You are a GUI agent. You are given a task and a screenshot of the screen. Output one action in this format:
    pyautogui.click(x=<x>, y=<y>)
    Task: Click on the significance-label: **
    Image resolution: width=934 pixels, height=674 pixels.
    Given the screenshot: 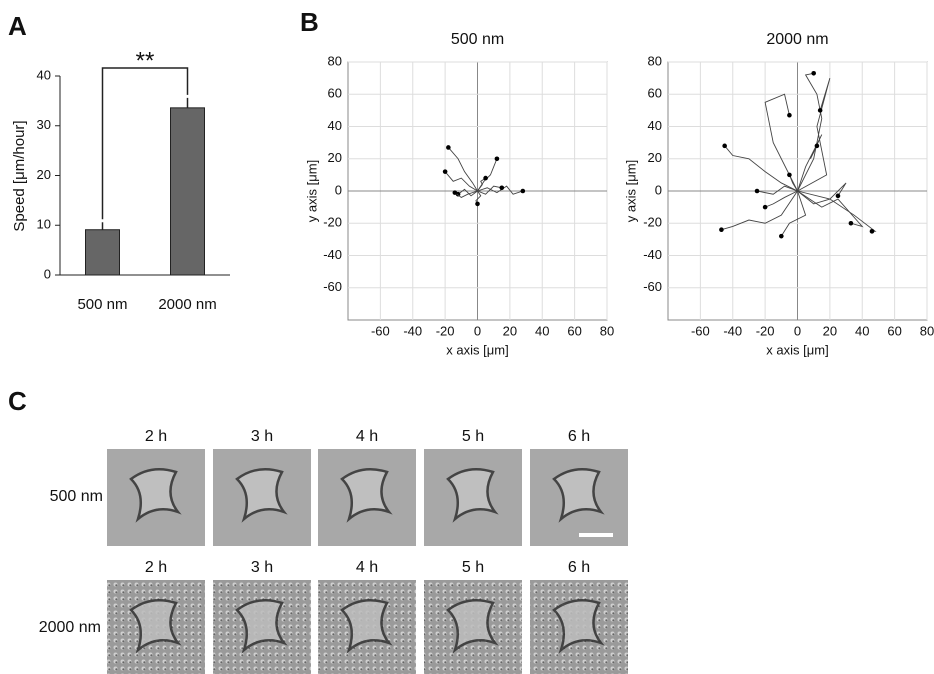 What is the action you would take?
    pyautogui.click(x=145, y=60)
    